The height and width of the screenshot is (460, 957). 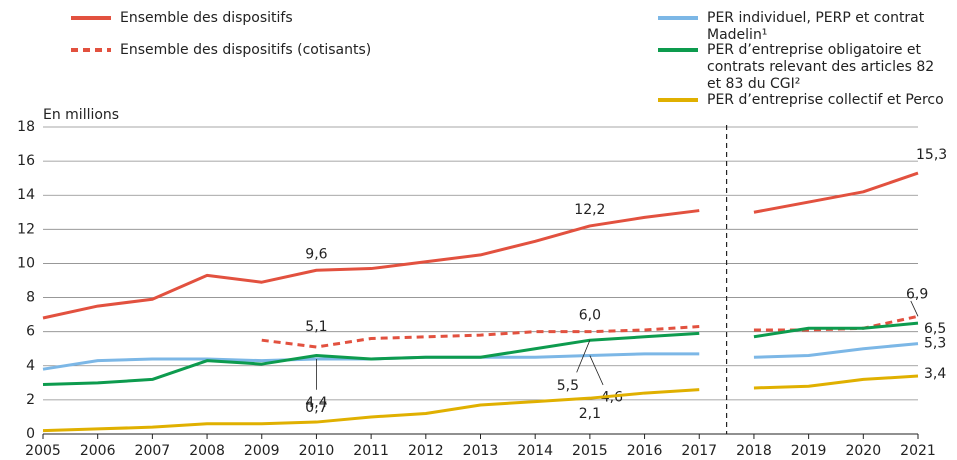 What do you see at coordinates (26, 263) in the screenshot?
I see `y-tick-label: 10` at bounding box center [26, 263].